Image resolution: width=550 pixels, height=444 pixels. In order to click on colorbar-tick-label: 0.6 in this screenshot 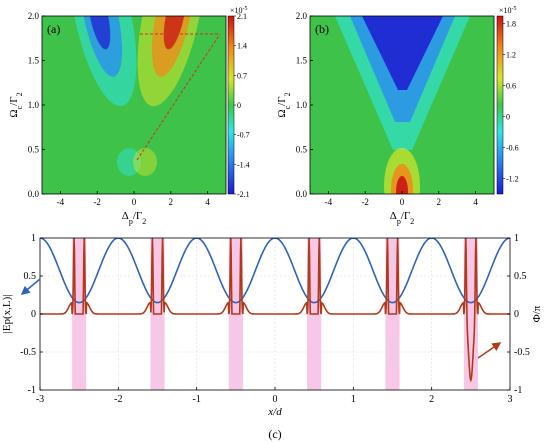, I will do `click(511, 86)`.